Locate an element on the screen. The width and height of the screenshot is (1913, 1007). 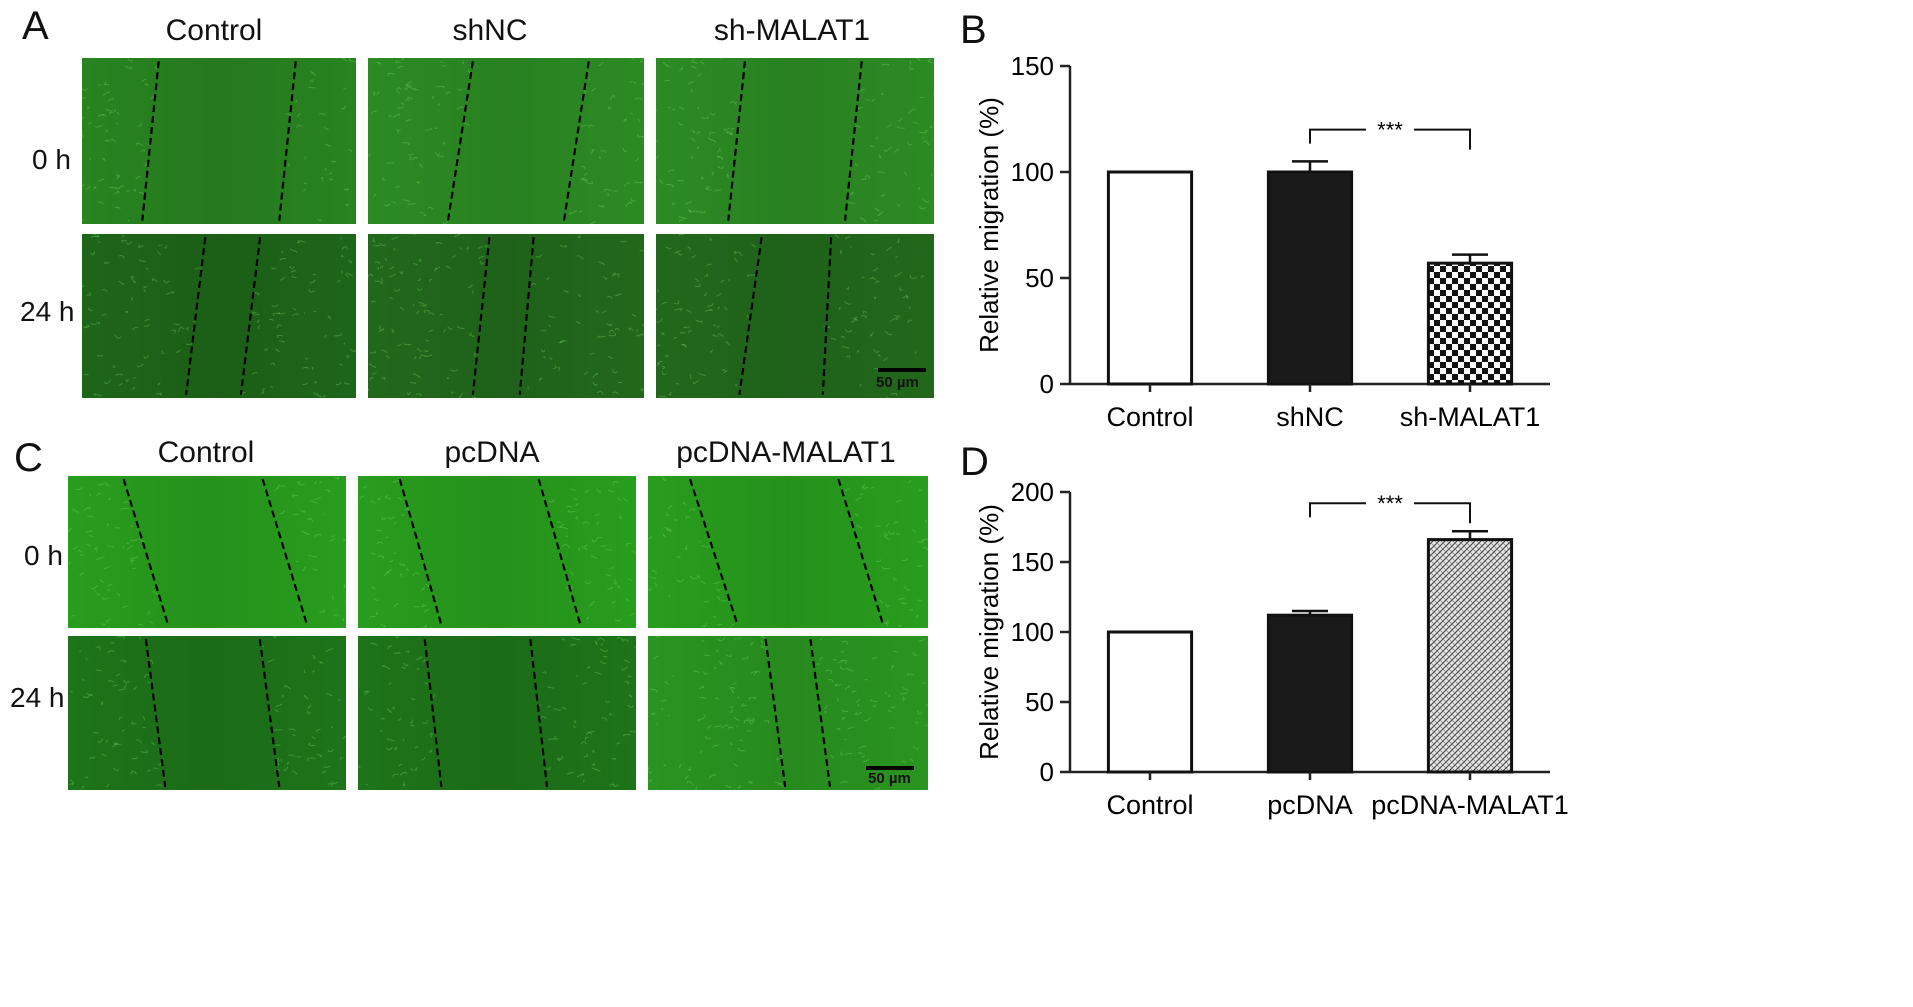
panel-letter-d: D is located at coordinates (974, 462).